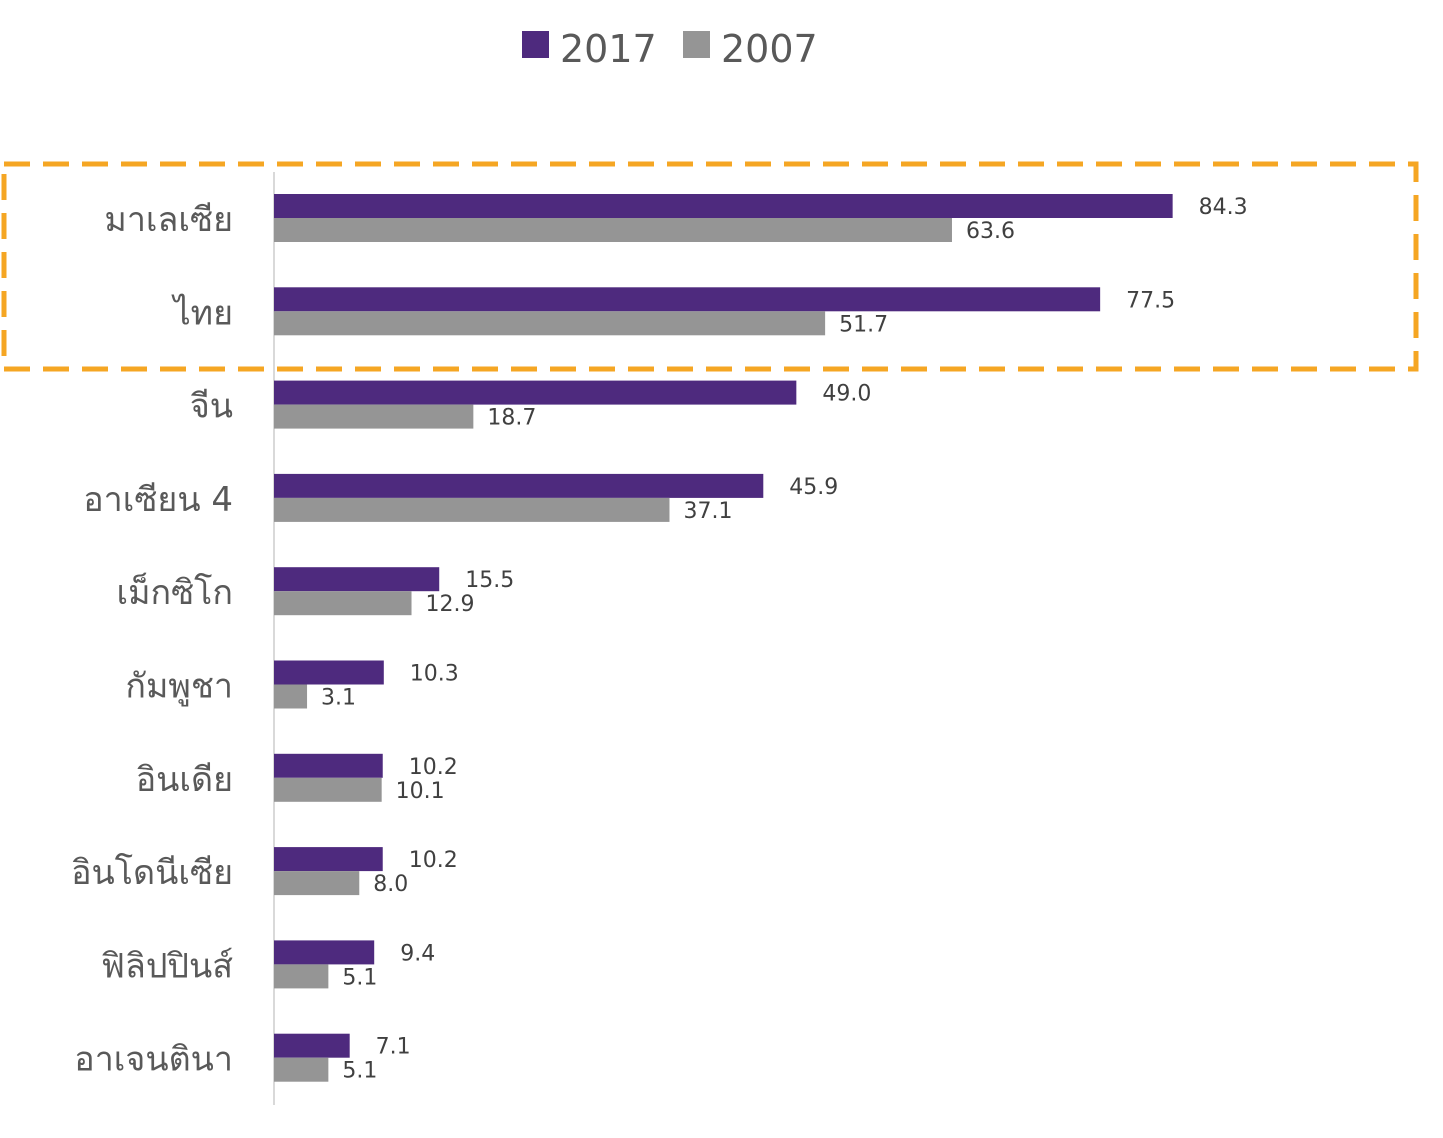 The height and width of the screenshot is (1138, 1443). Describe the element at coordinates (184, 780) in the screenshot. I see `category-label: อินเดีย` at that location.